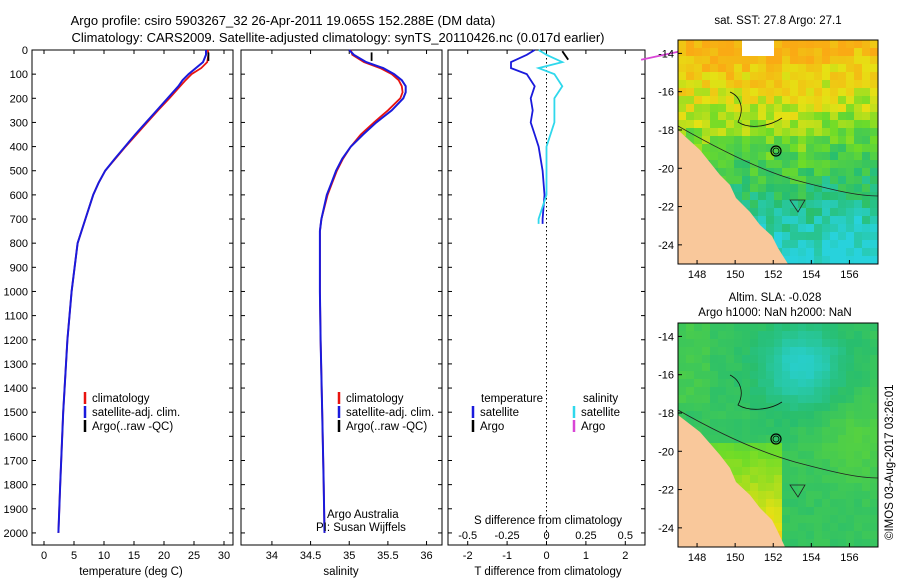 Image resolution: width=900 pixels, height=580 pixels. What do you see at coordinates (811, 558) in the screenshot?
I see `map-x-tick-label: 154` at bounding box center [811, 558].